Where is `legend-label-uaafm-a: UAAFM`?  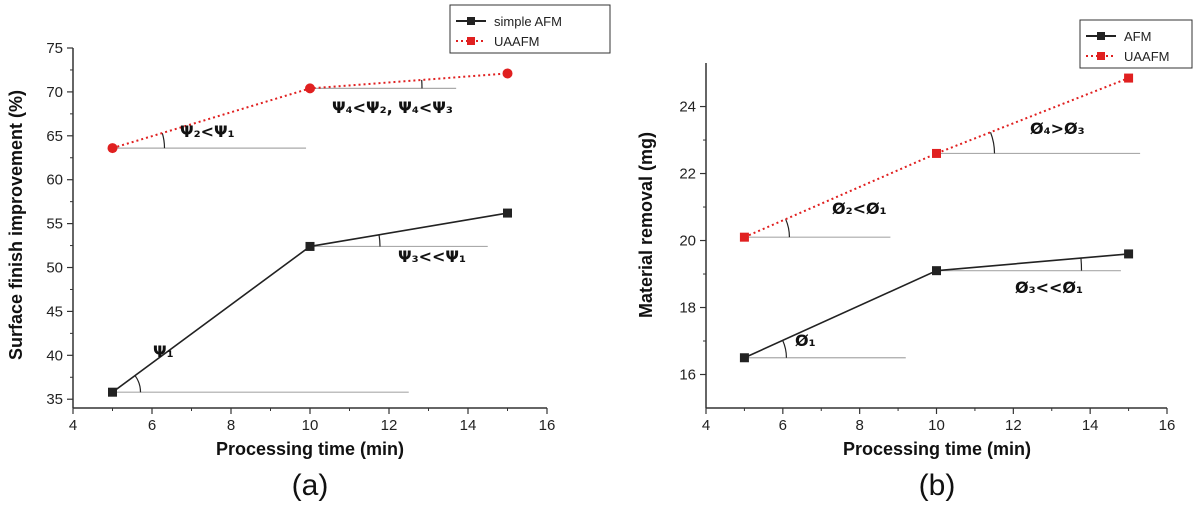
legend-label-uaafm-a: UAAFM is located at coordinates (517, 41).